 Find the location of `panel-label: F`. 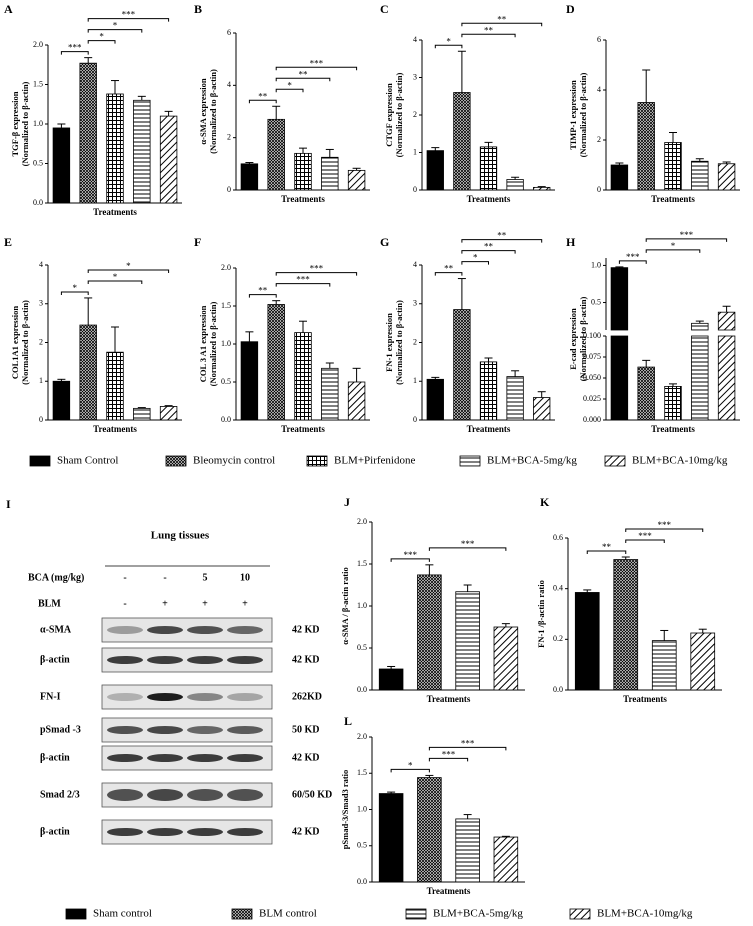

panel-label: F is located at coordinates (197, 242).